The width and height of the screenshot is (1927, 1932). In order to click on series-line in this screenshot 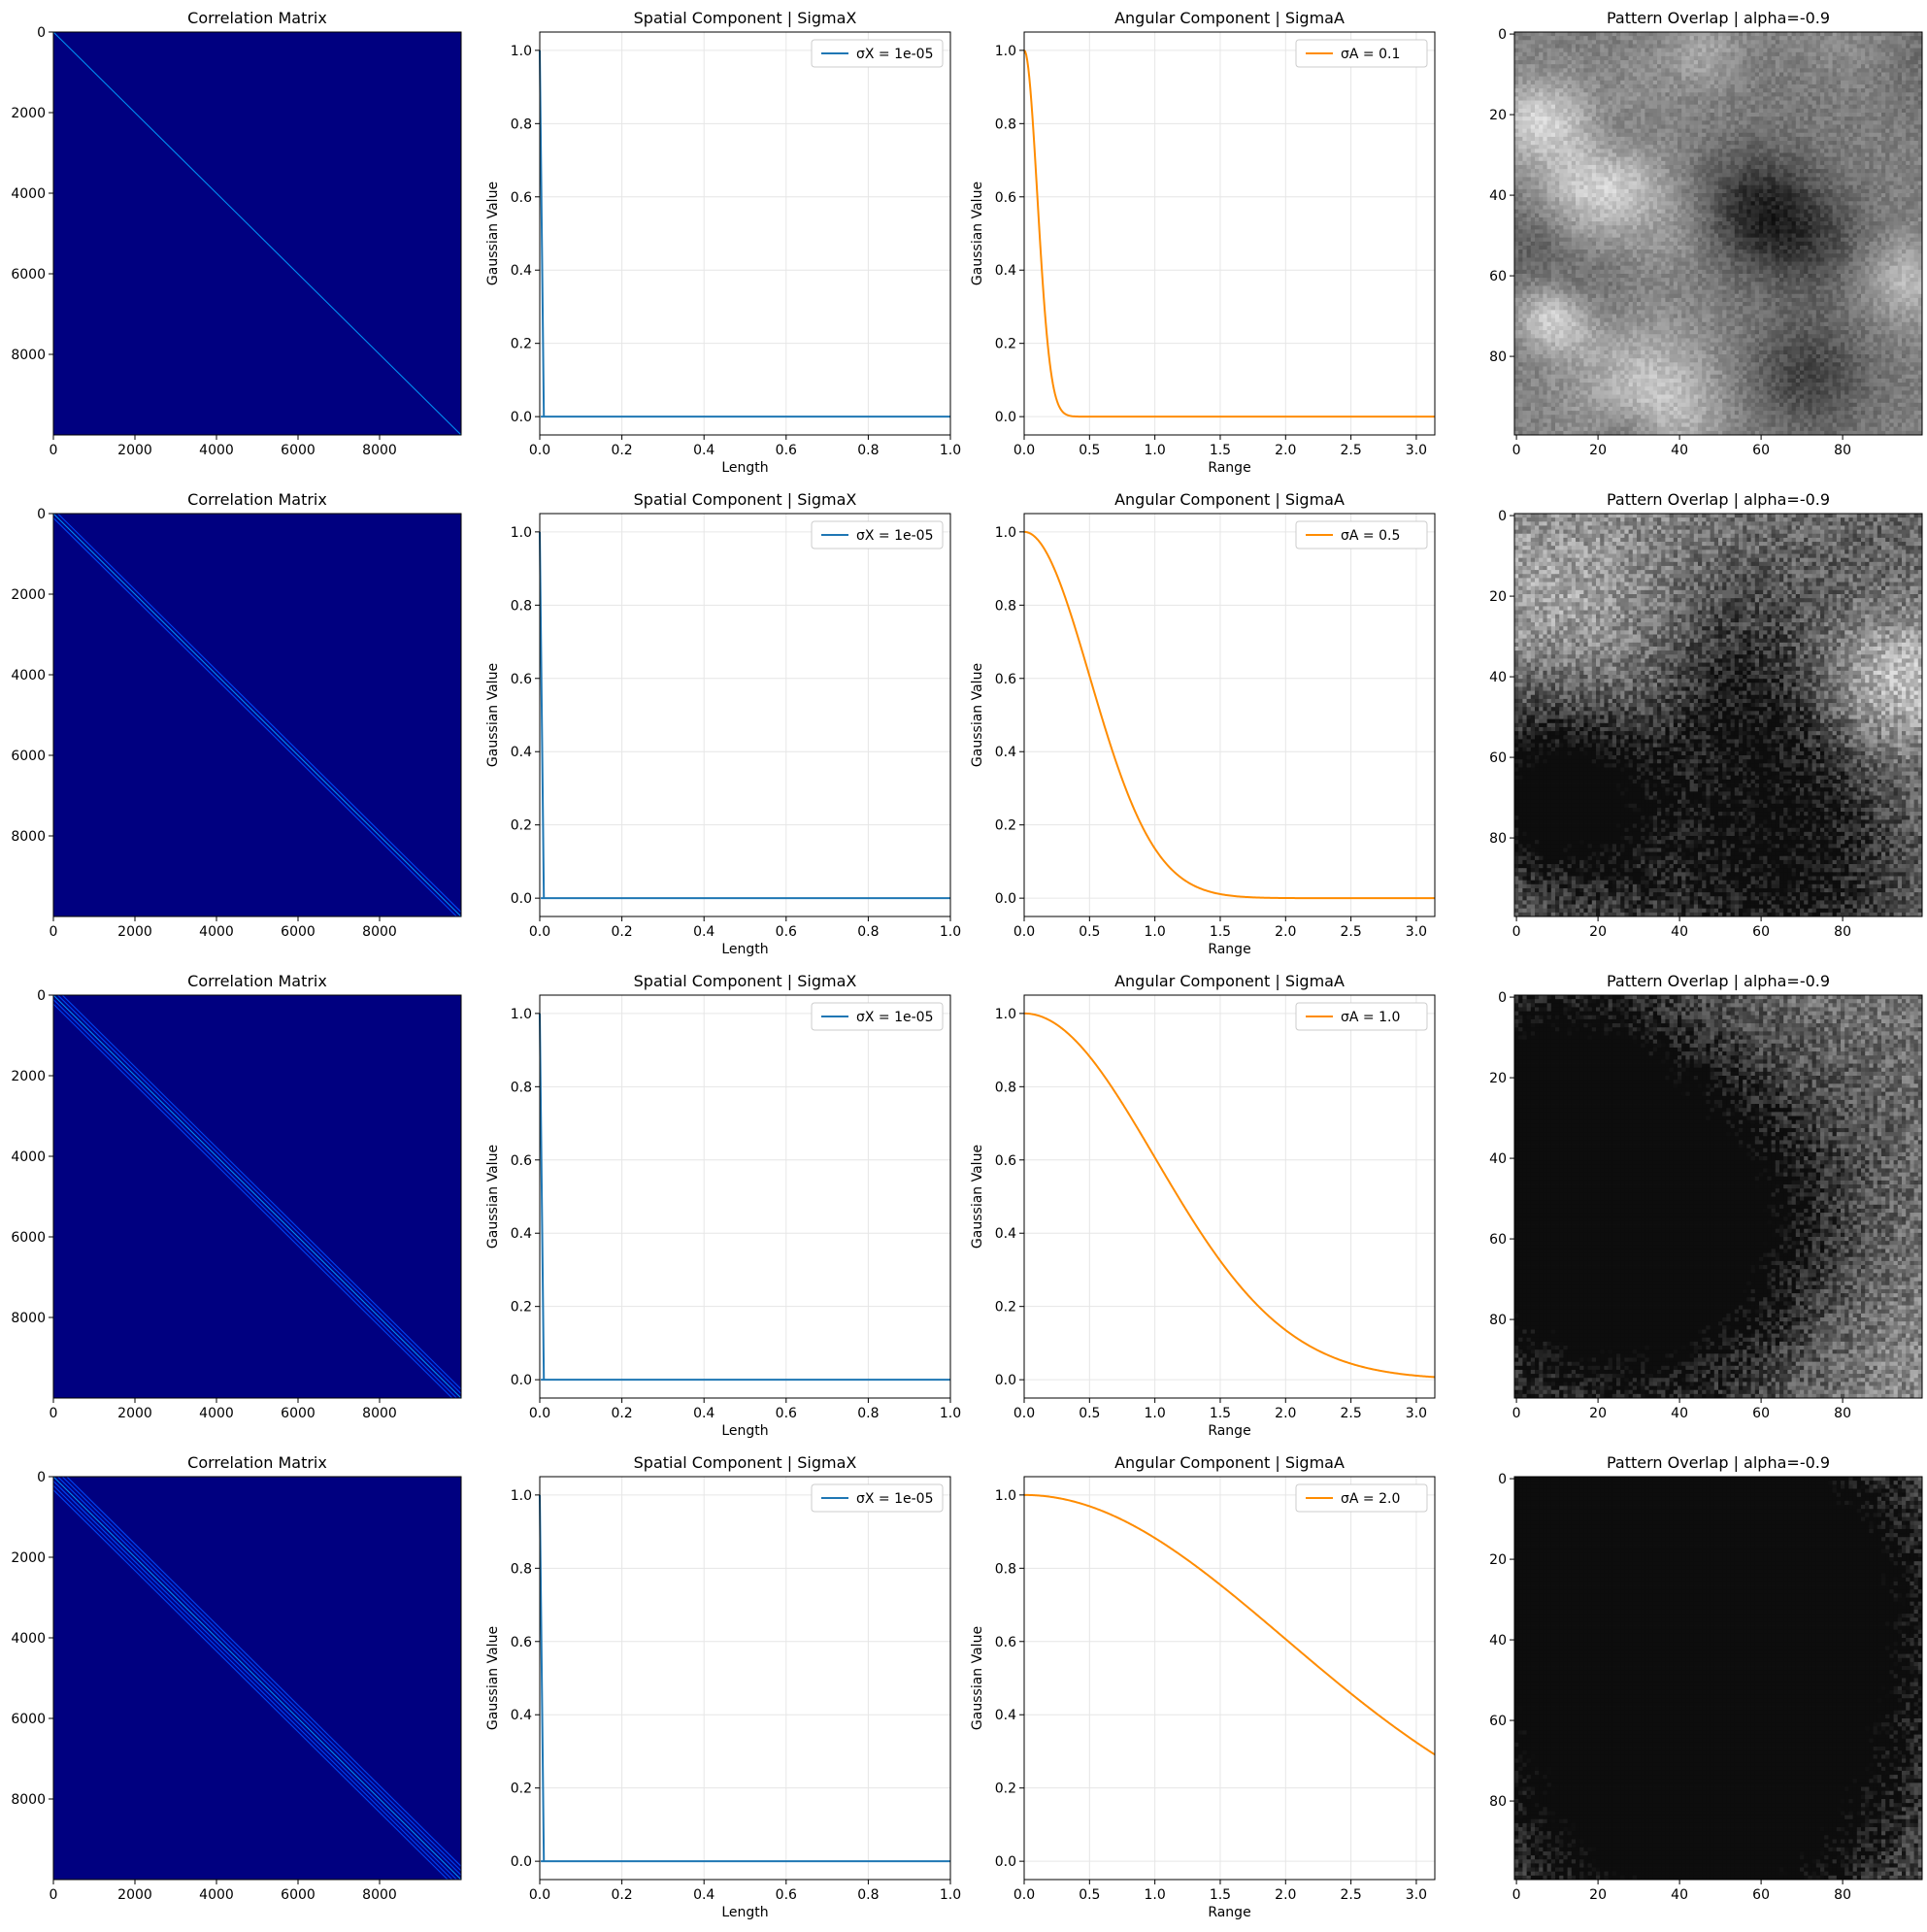, I will do `click(745, 233)`.